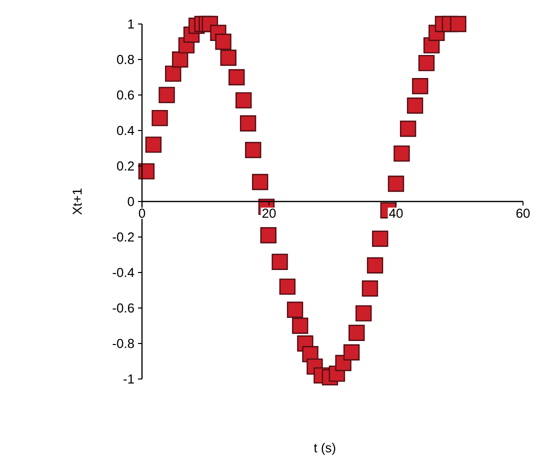 The image size is (537, 458). Describe the element at coordinates (123, 343) in the screenshot. I see `y-tick-label: -0.8` at that location.